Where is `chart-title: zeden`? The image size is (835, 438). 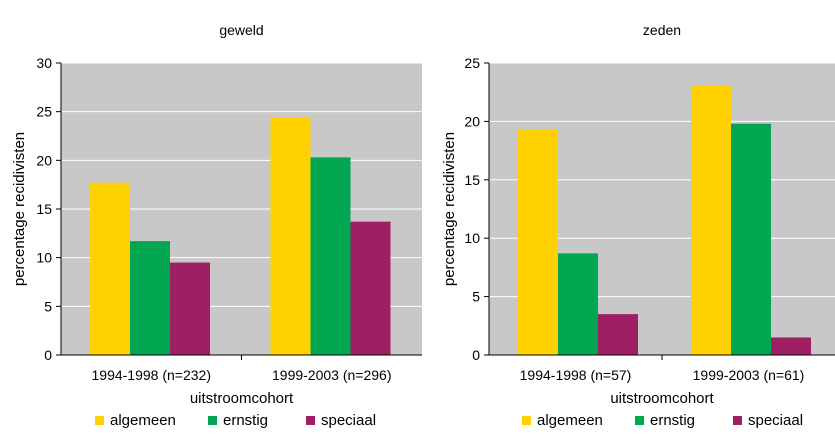 chart-title: zeden is located at coordinates (662, 30).